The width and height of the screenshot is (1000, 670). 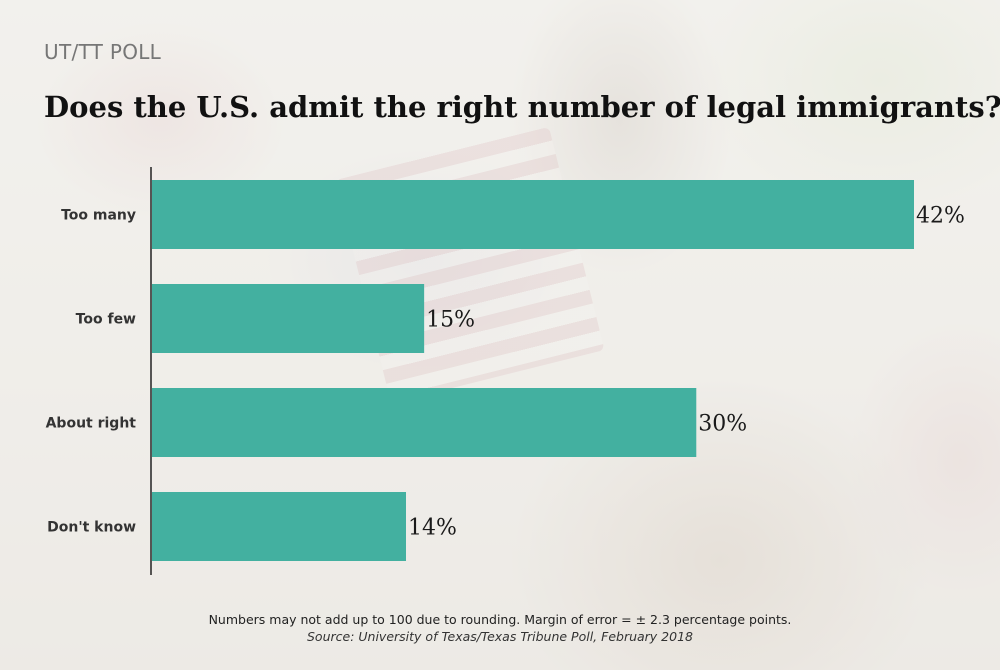 I want to click on category-label: About right, so click(x=91, y=424).